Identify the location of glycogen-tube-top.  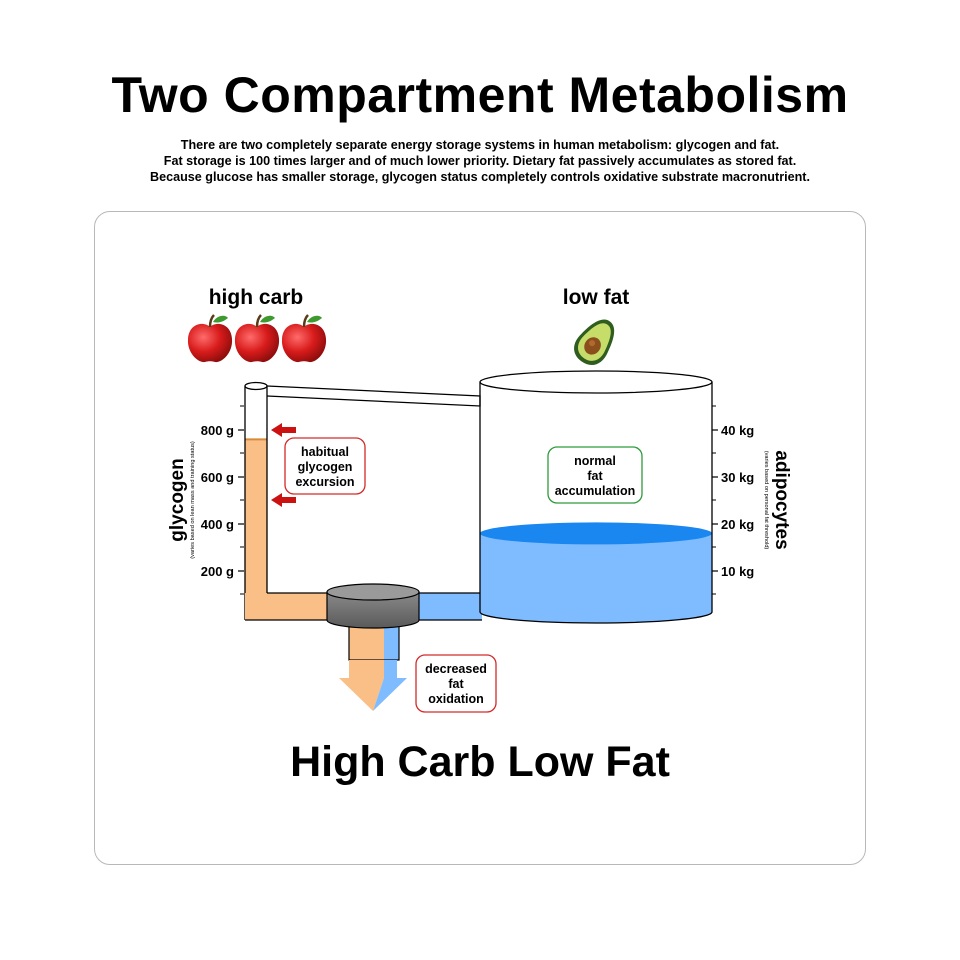
(256, 386).